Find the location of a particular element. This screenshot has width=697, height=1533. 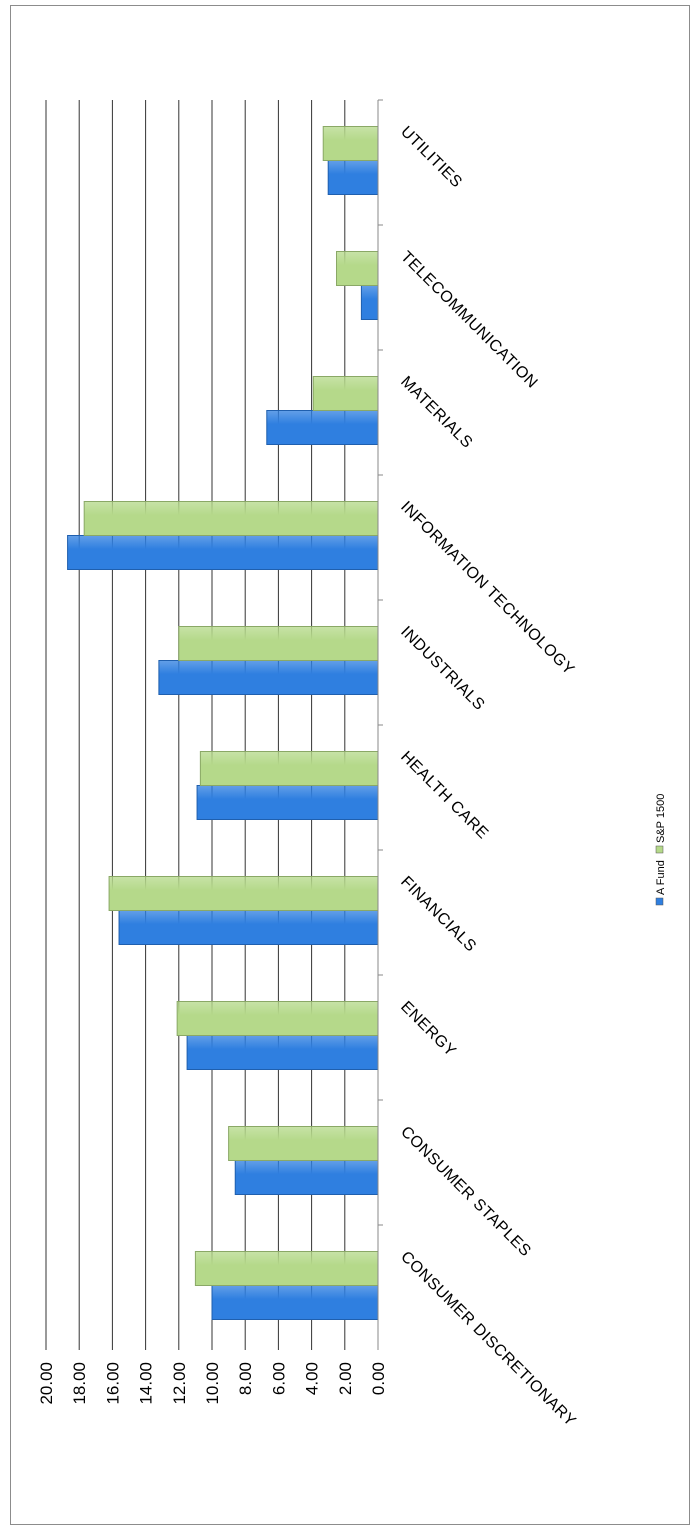

category-label: ENERGY is located at coordinates (428, 1029).